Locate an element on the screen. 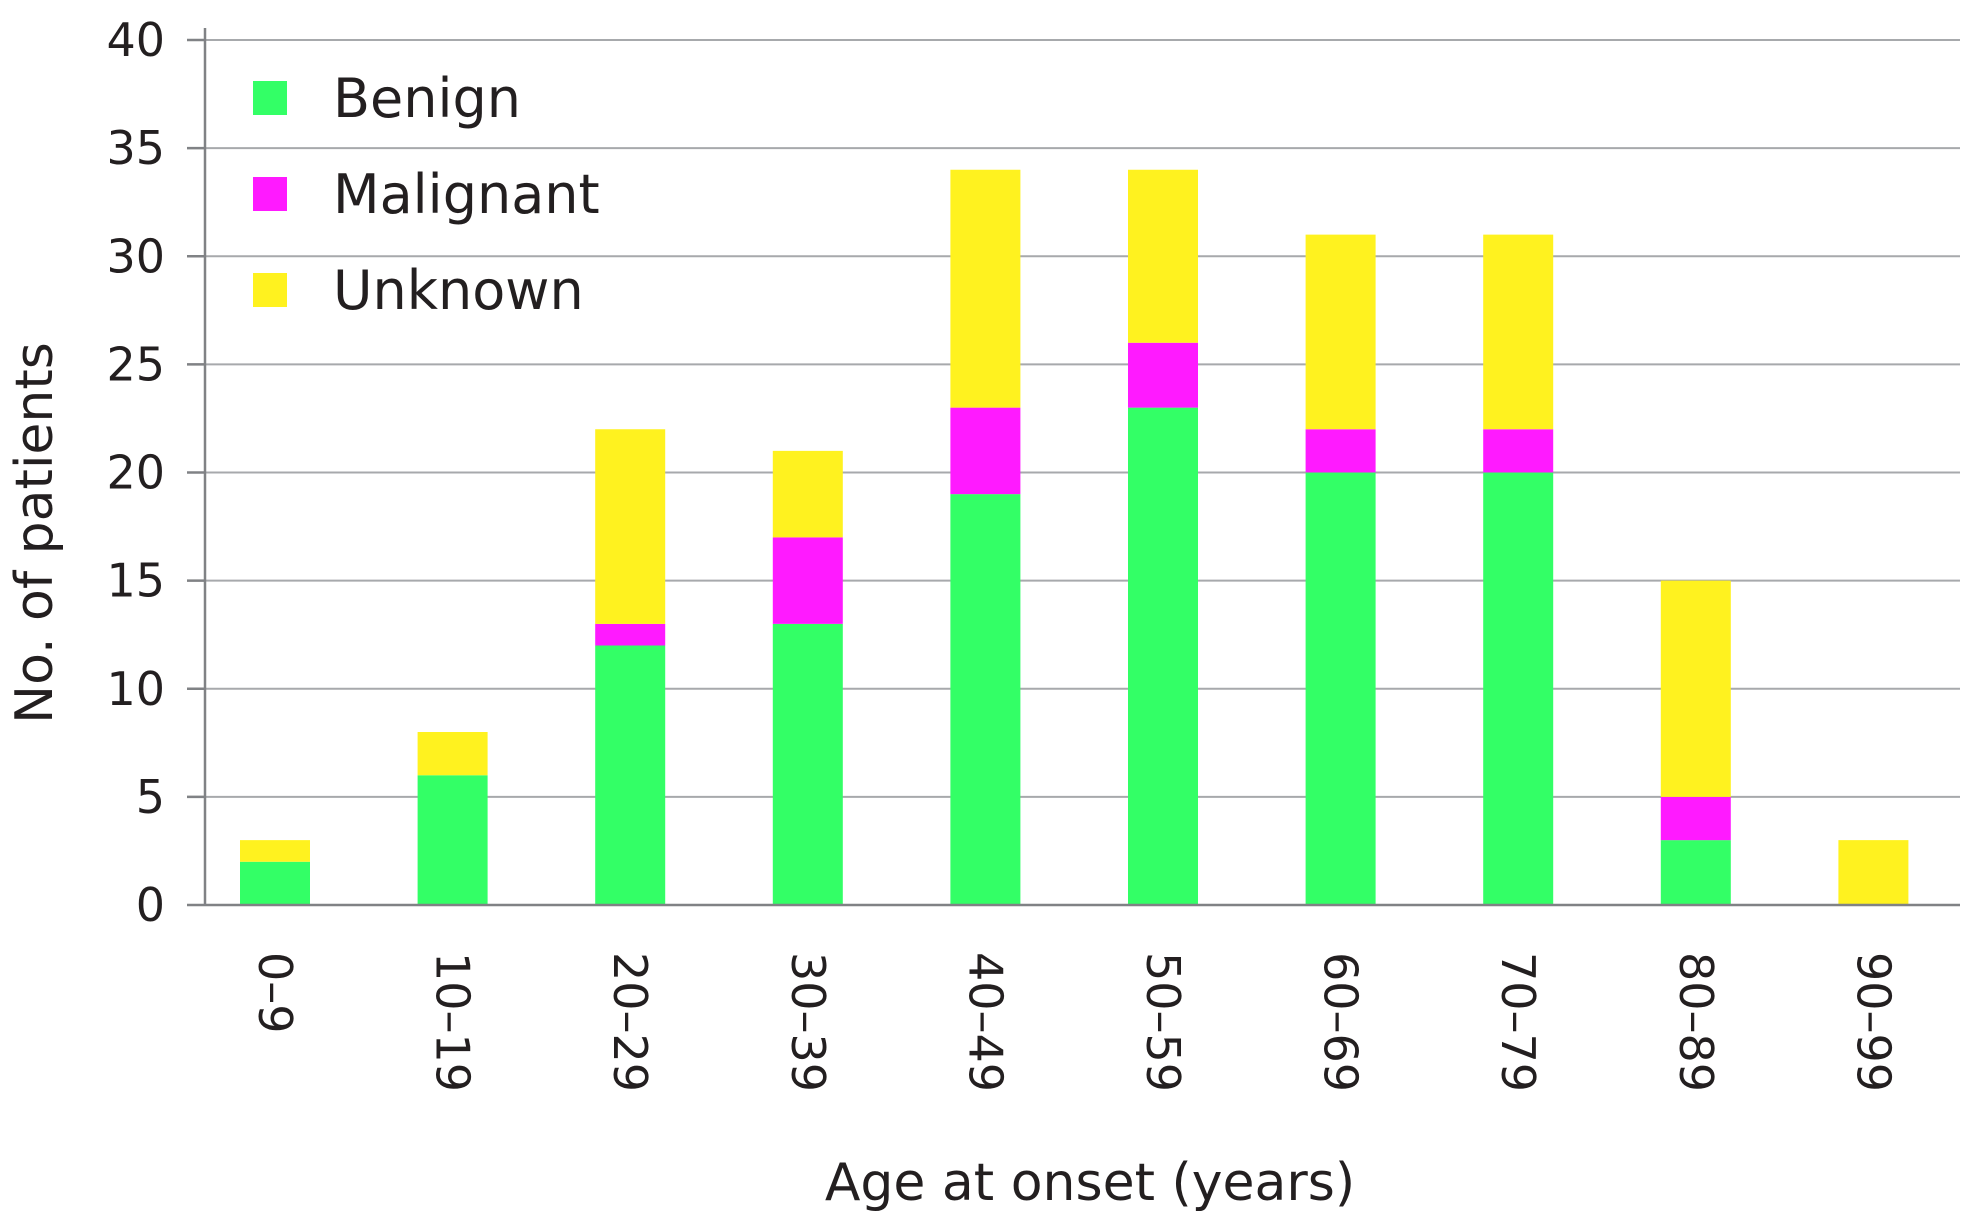  x-tick-label: 30–39 is located at coordinates (808, 1022).